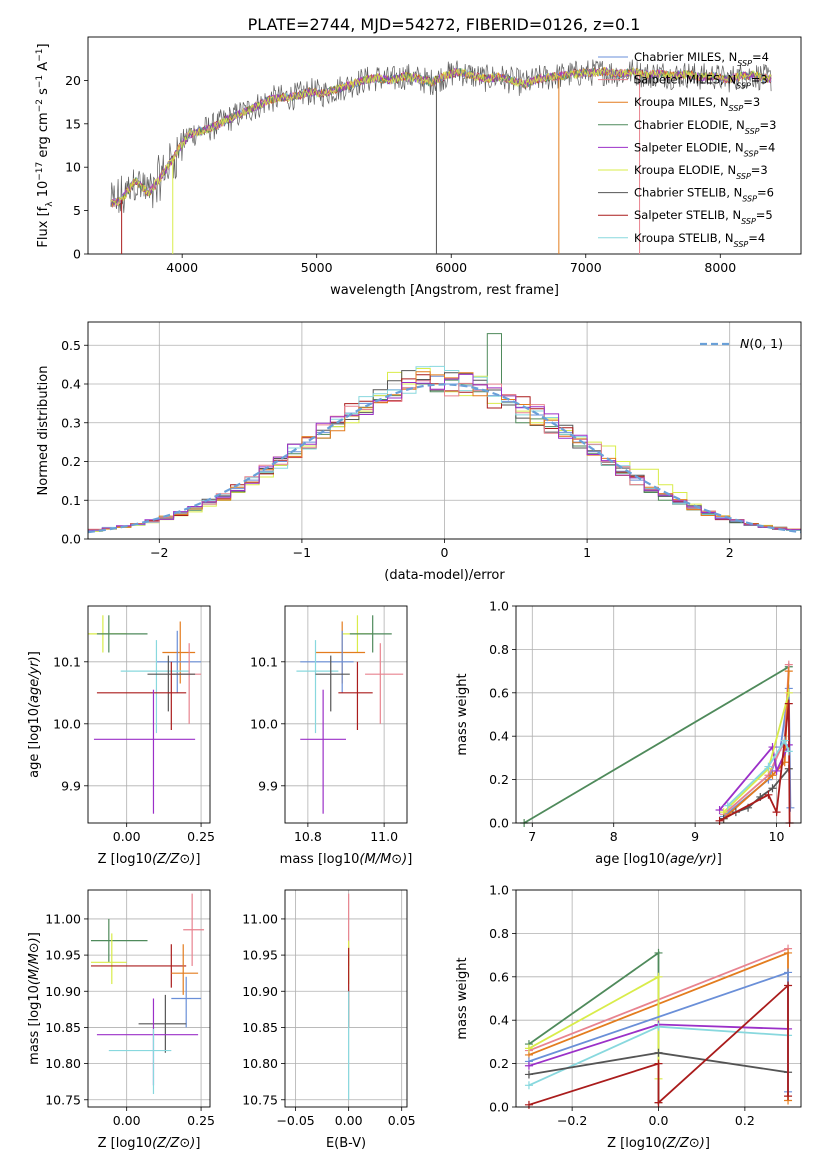 This screenshot has height=1170, width=819. I want to click on x-tick-label: 5000, so click(317, 267).